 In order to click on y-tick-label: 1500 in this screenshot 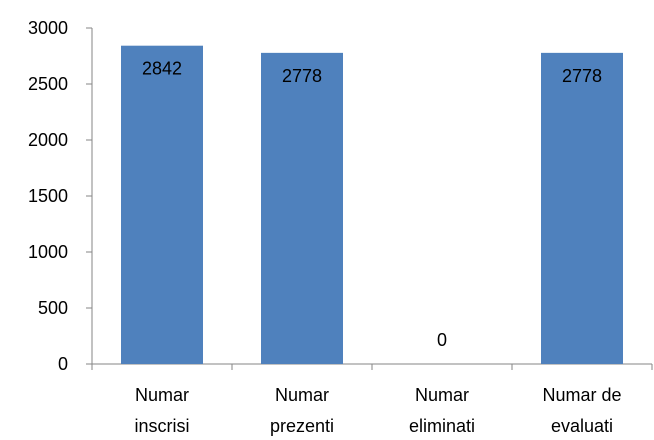, I will do `click(48, 196)`.